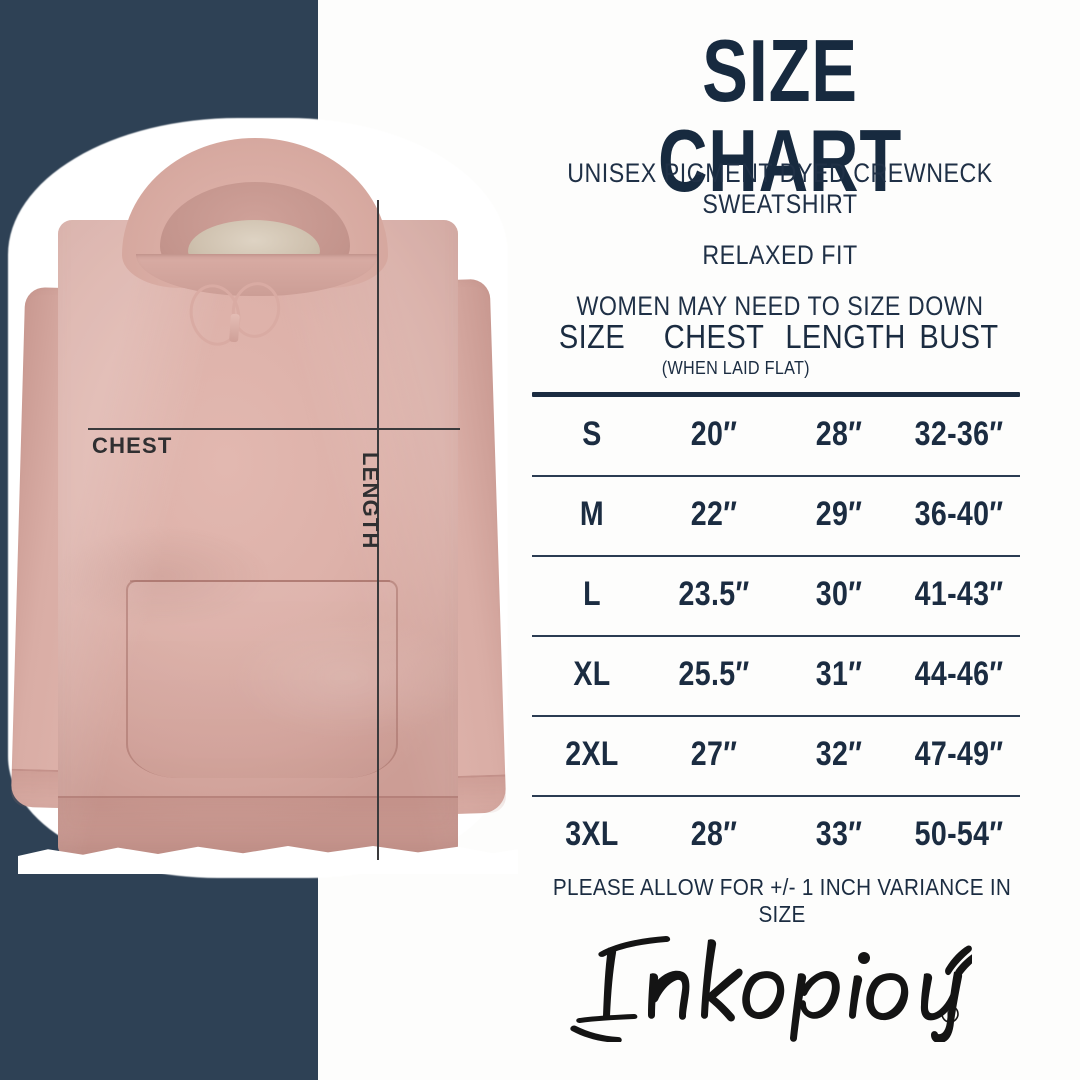  What do you see at coordinates (845, 336) in the screenshot?
I see `column-header-length: LENGTH` at bounding box center [845, 336].